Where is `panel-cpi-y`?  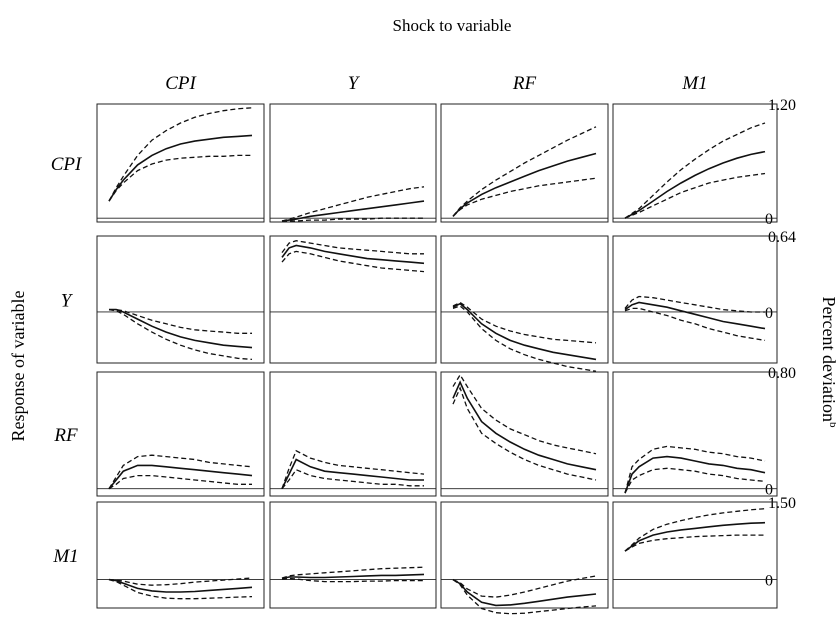
panel-cpi-y is located at coordinates (353, 163).